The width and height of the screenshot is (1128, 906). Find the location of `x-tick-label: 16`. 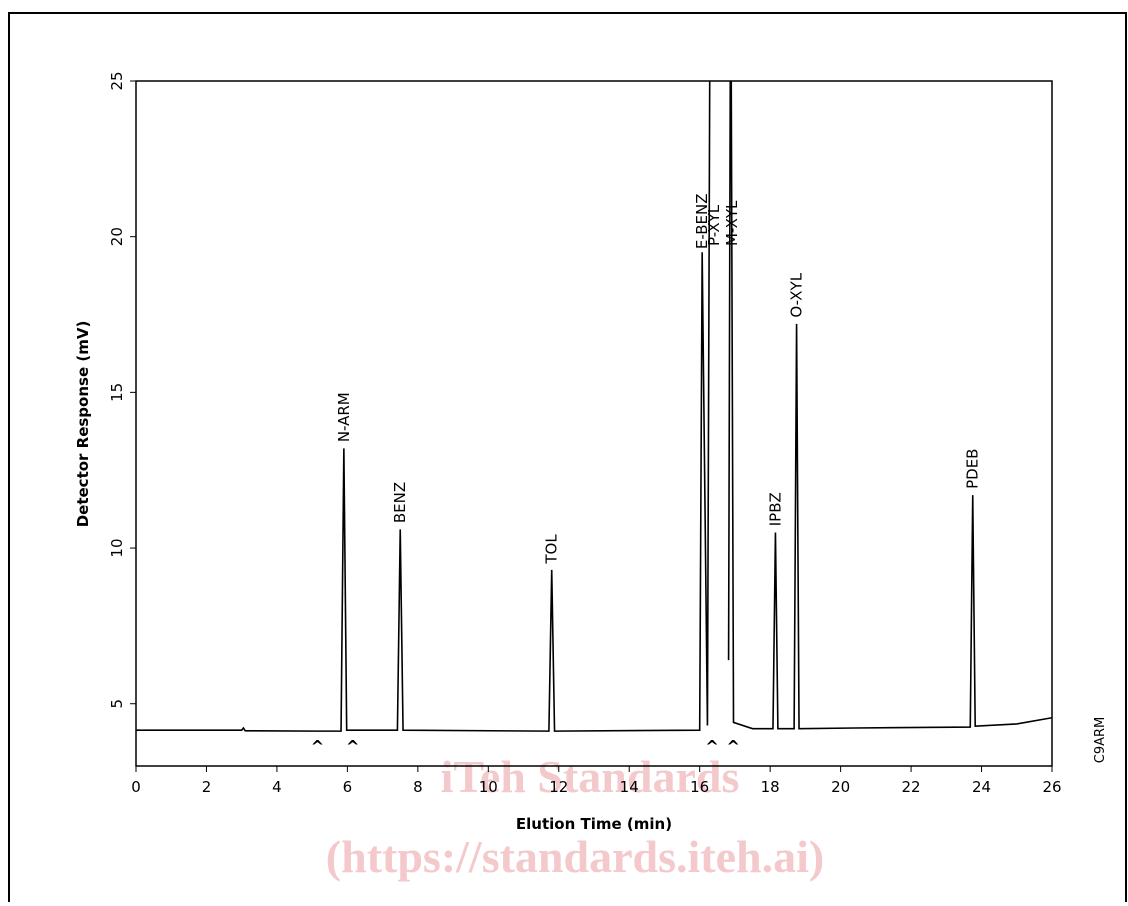

x-tick-label: 16 is located at coordinates (699, 787).